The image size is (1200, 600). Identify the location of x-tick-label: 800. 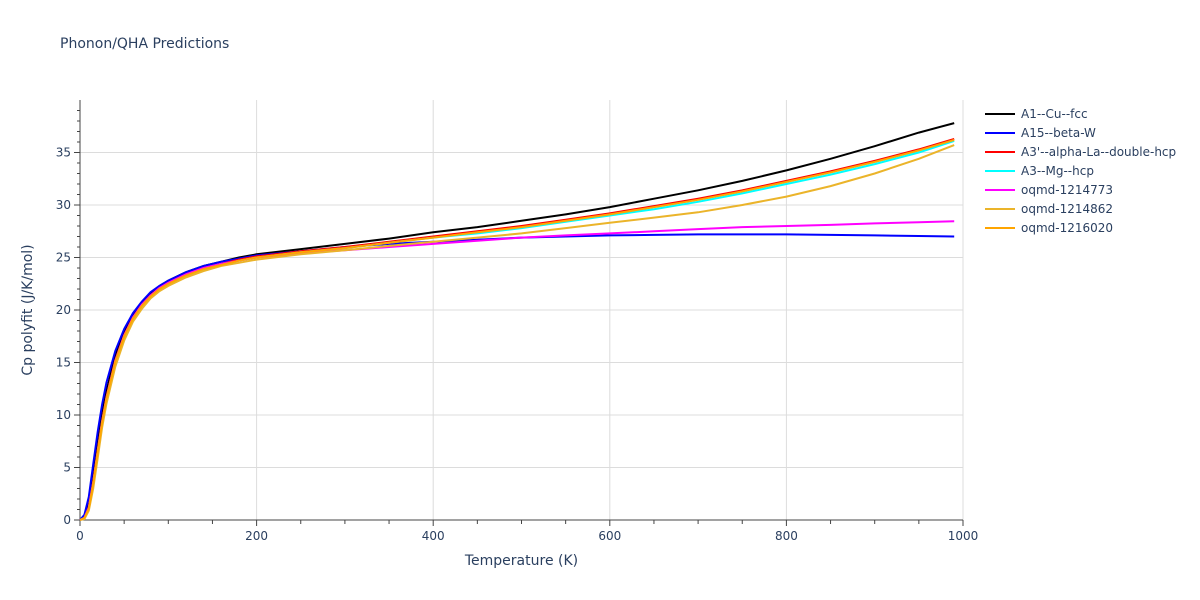
(786, 536).